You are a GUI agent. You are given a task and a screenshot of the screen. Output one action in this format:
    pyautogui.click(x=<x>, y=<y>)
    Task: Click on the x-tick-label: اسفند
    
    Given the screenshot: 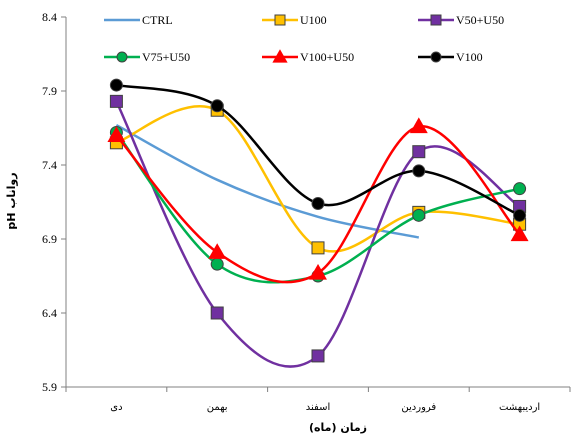 What is the action you would take?
    pyautogui.click(x=318, y=407)
    